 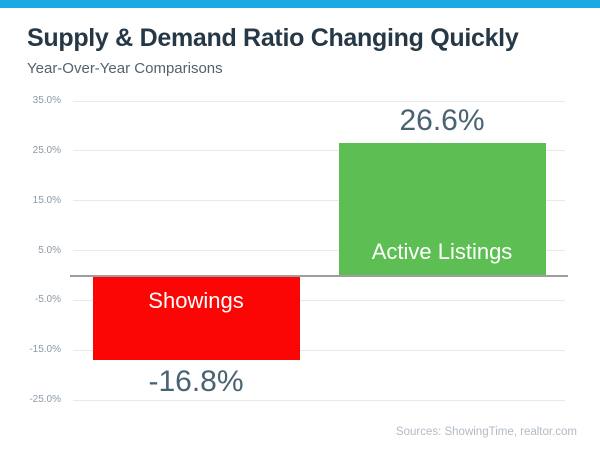 What do you see at coordinates (300, 4) in the screenshot?
I see `top-accent-bar` at bounding box center [300, 4].